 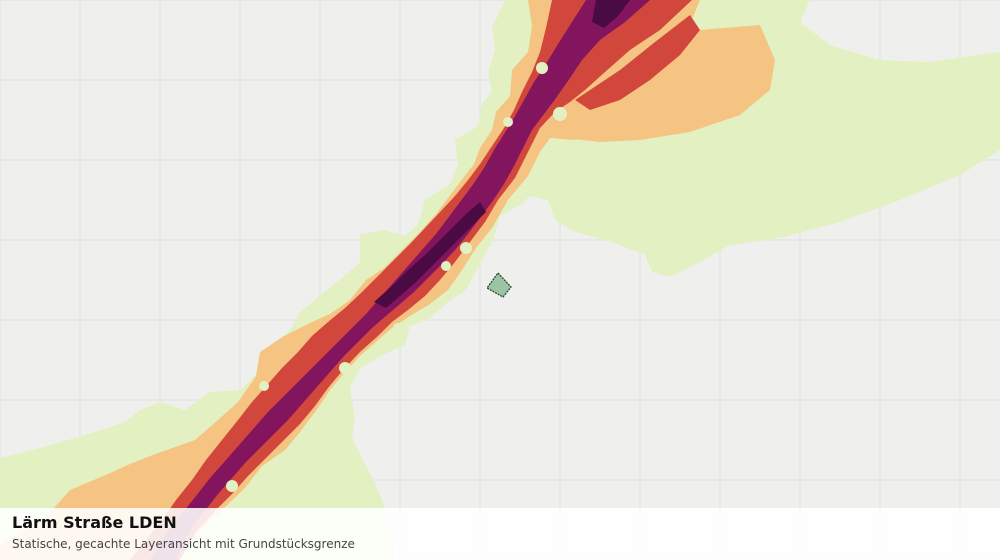 What do you see at coordinates (430, 255) in the screenshot?
I see `noise-zone-level-5-center` at bounding box center [430, 255].